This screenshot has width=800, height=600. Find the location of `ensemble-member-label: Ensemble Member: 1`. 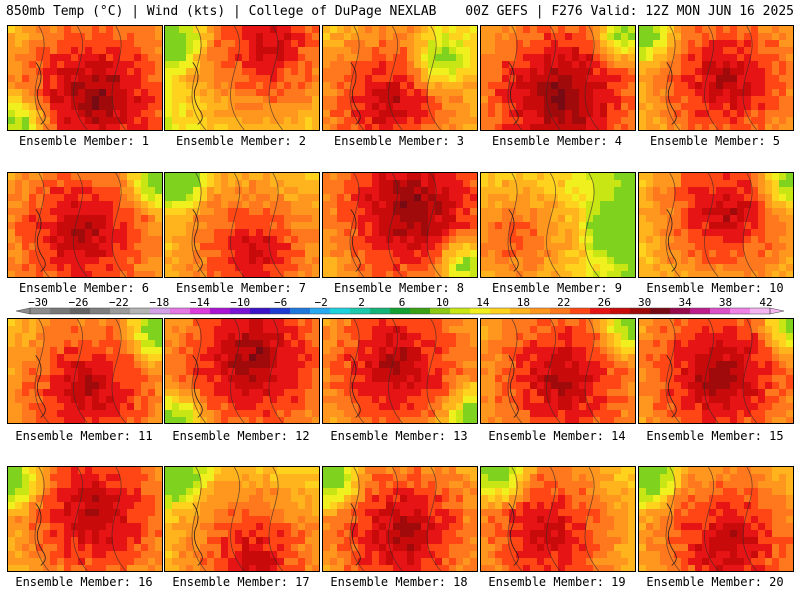

ensemble-member-label: Ensemble Member: 1 is located at coordinates (84, 141).